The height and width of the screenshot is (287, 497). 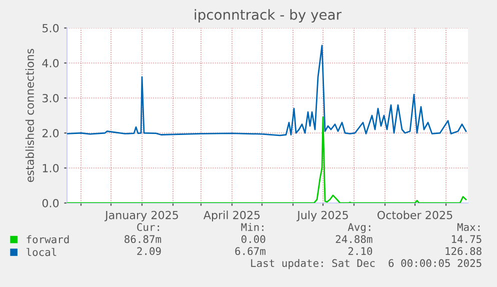 What do you see at coordinates (143, 239) in the screenshot?
I see `text: 86.87m` at bounding box center [143, 239].